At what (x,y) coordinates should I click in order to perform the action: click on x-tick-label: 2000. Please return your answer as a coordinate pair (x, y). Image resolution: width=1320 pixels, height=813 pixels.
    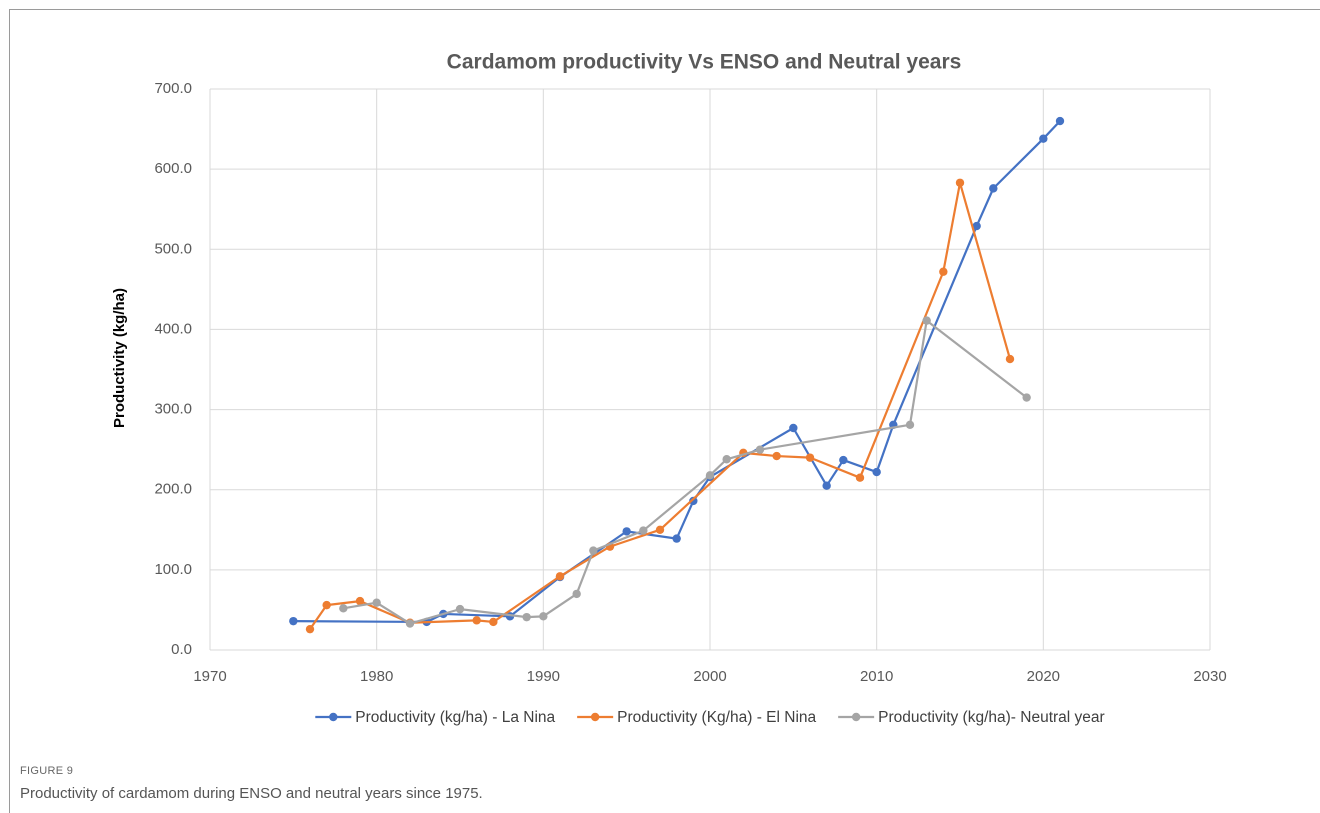
    Looking at the image, I should click on (709, 676).